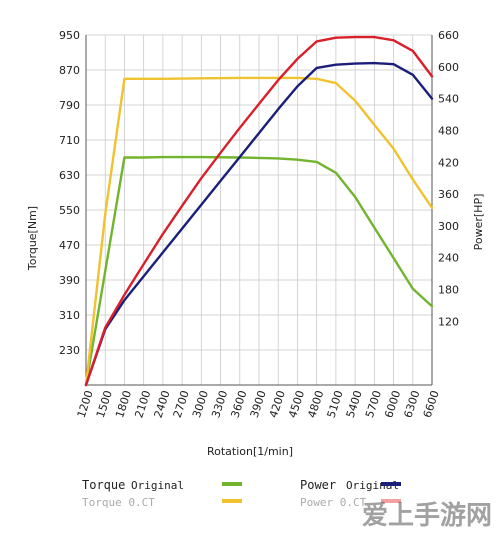 The image size is (500, 535). I want to click on x-tick-label: 1800, so click(123, 404).